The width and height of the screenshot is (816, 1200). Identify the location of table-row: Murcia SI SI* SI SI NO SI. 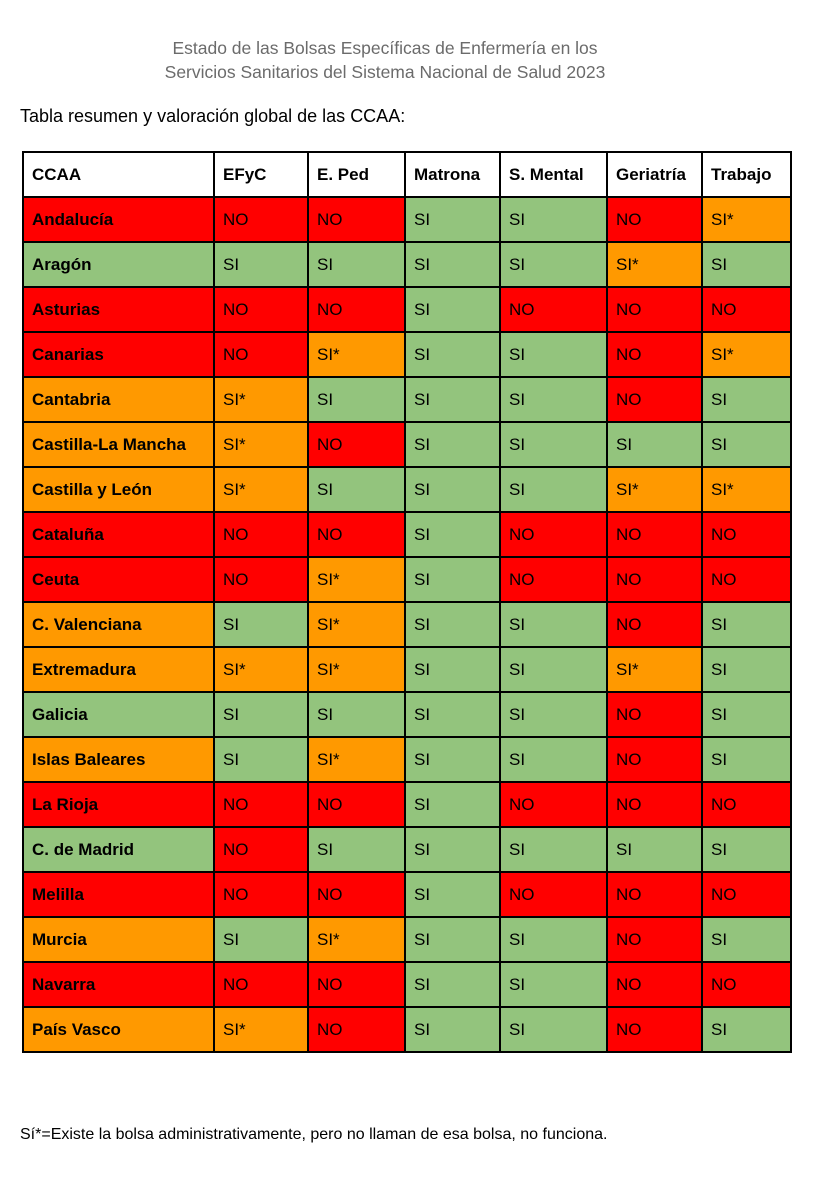
(407, 939).